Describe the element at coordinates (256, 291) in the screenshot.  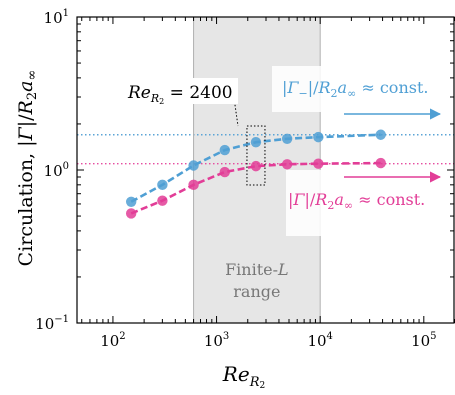
I see `finite-l-label-line2: range` at that location.